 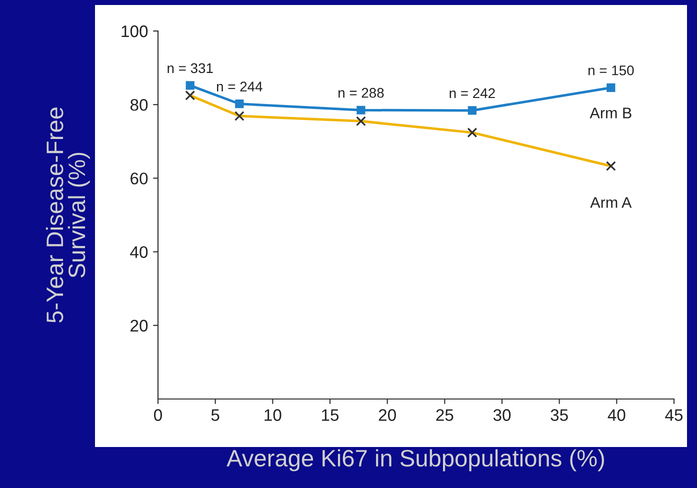 I want to click on y-tick-label: 100, so click(x=135, y=31).